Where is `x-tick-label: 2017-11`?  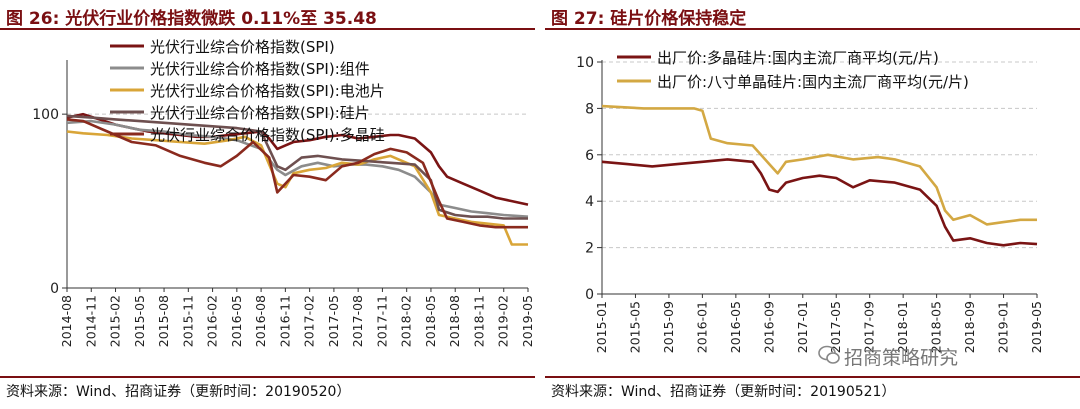
x-tick-label: 2017-11 is located at coordinates (381, 321).